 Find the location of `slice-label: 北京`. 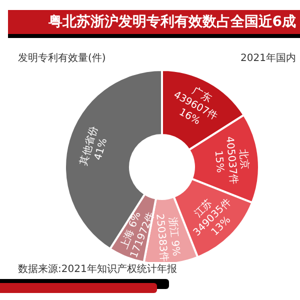

slice-label: 北京 is located at coordinates (244, 159).